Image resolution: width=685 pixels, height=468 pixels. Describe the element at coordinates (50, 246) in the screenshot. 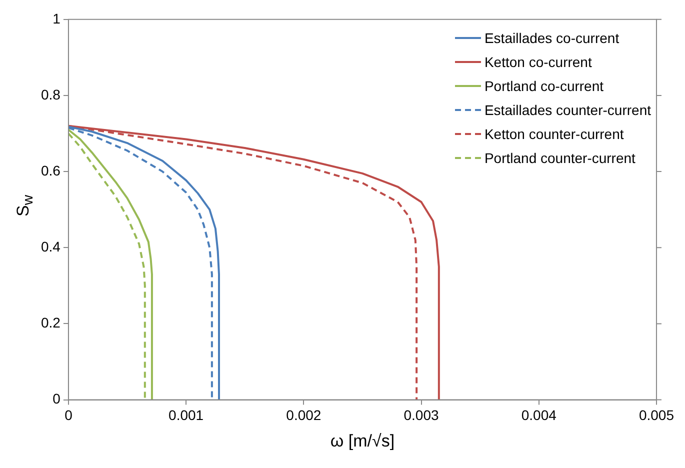

I see `y-tick-label: 0.4` at that location.